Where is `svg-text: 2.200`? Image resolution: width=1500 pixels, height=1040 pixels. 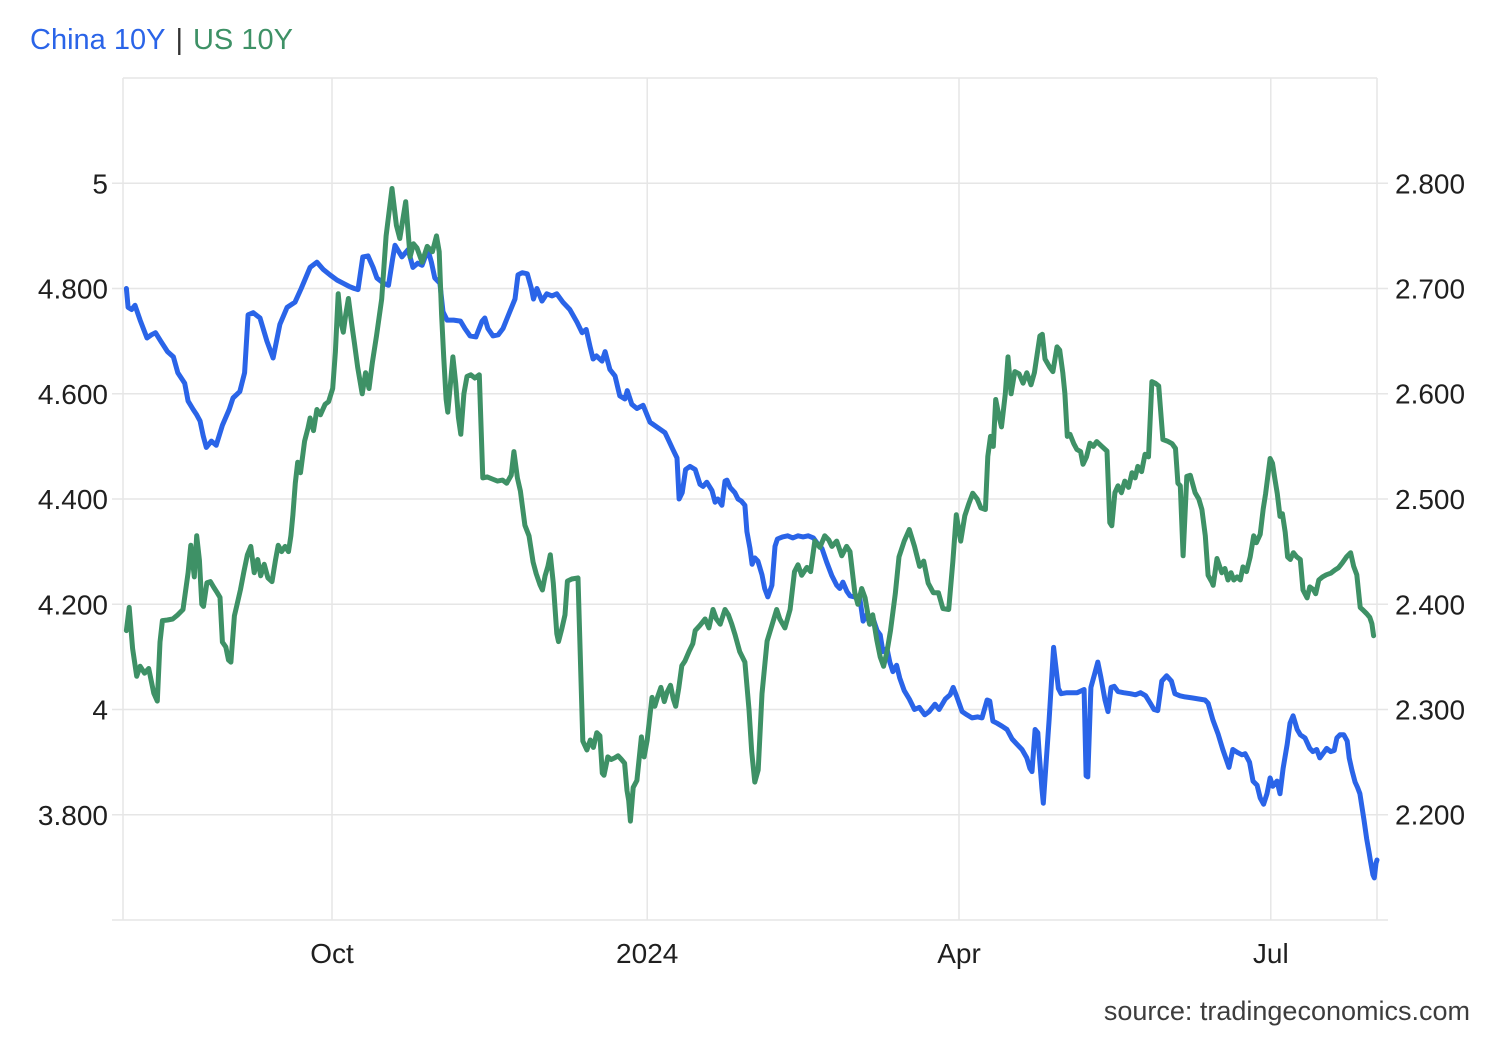 svg-text: 2.200 is located at coordinates (1430, 815).